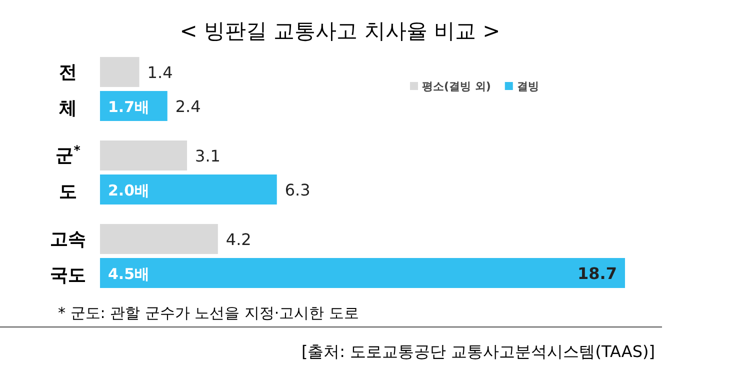  I want to click on text: * 군도: 관할 군수가 노선을 지정·고시한 도로, so click(208, 313).